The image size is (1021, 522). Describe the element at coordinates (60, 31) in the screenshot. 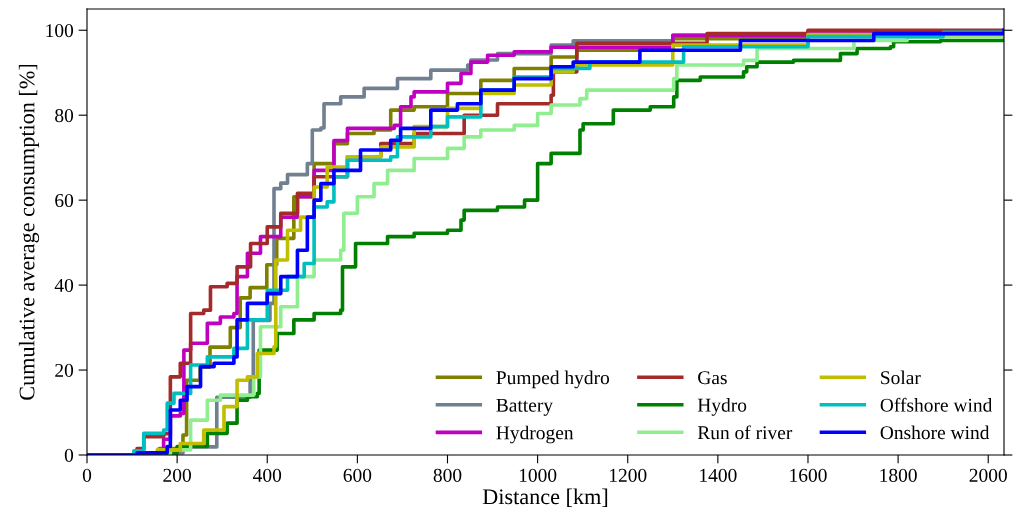

I see `y-tick-label: 100` at that location.